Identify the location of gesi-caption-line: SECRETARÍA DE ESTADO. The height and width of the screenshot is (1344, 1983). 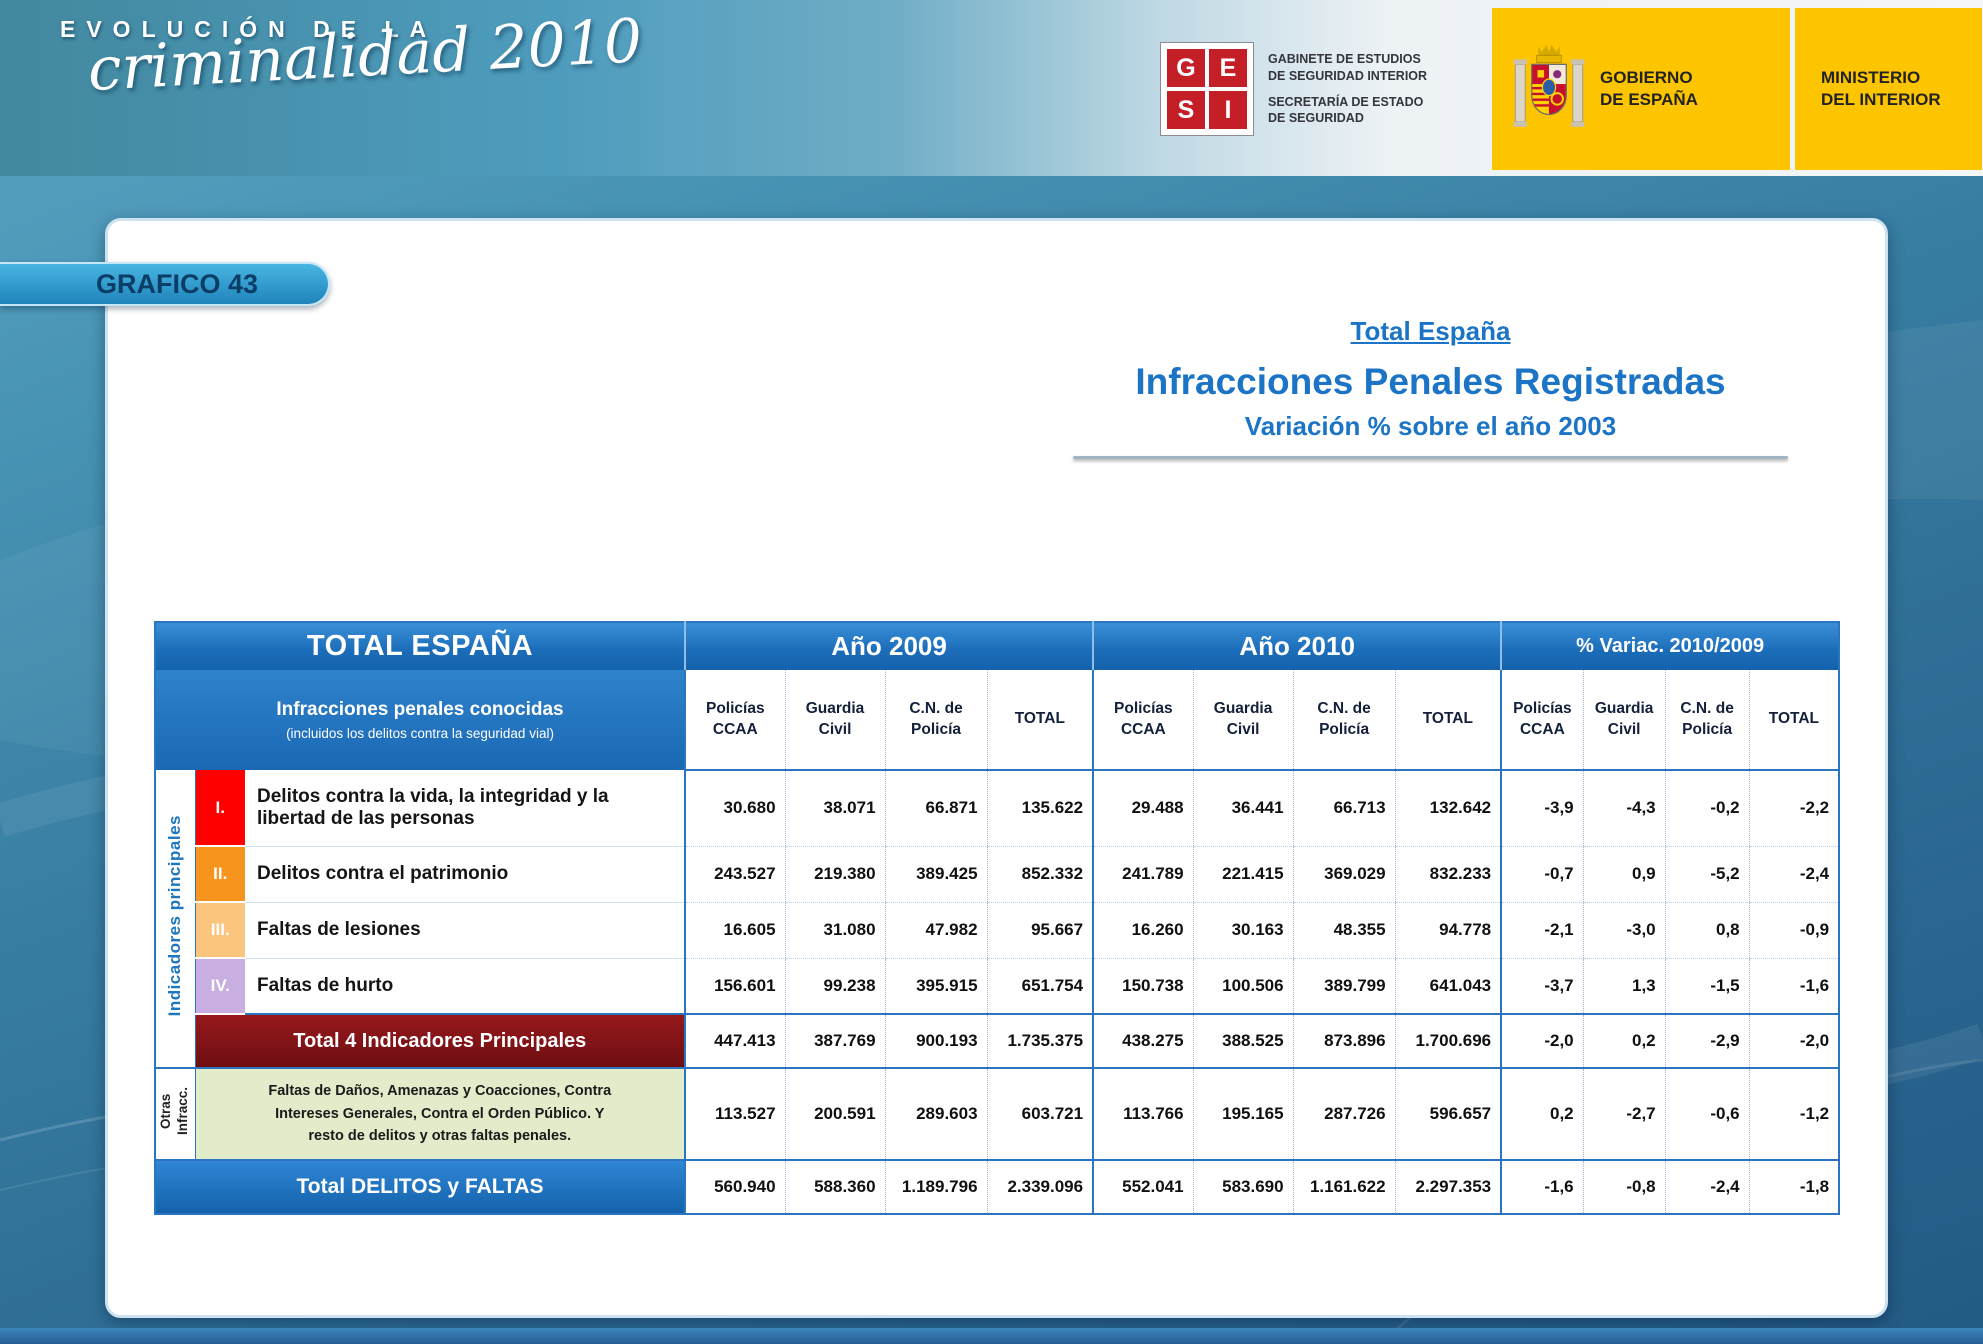
(1346, 101).